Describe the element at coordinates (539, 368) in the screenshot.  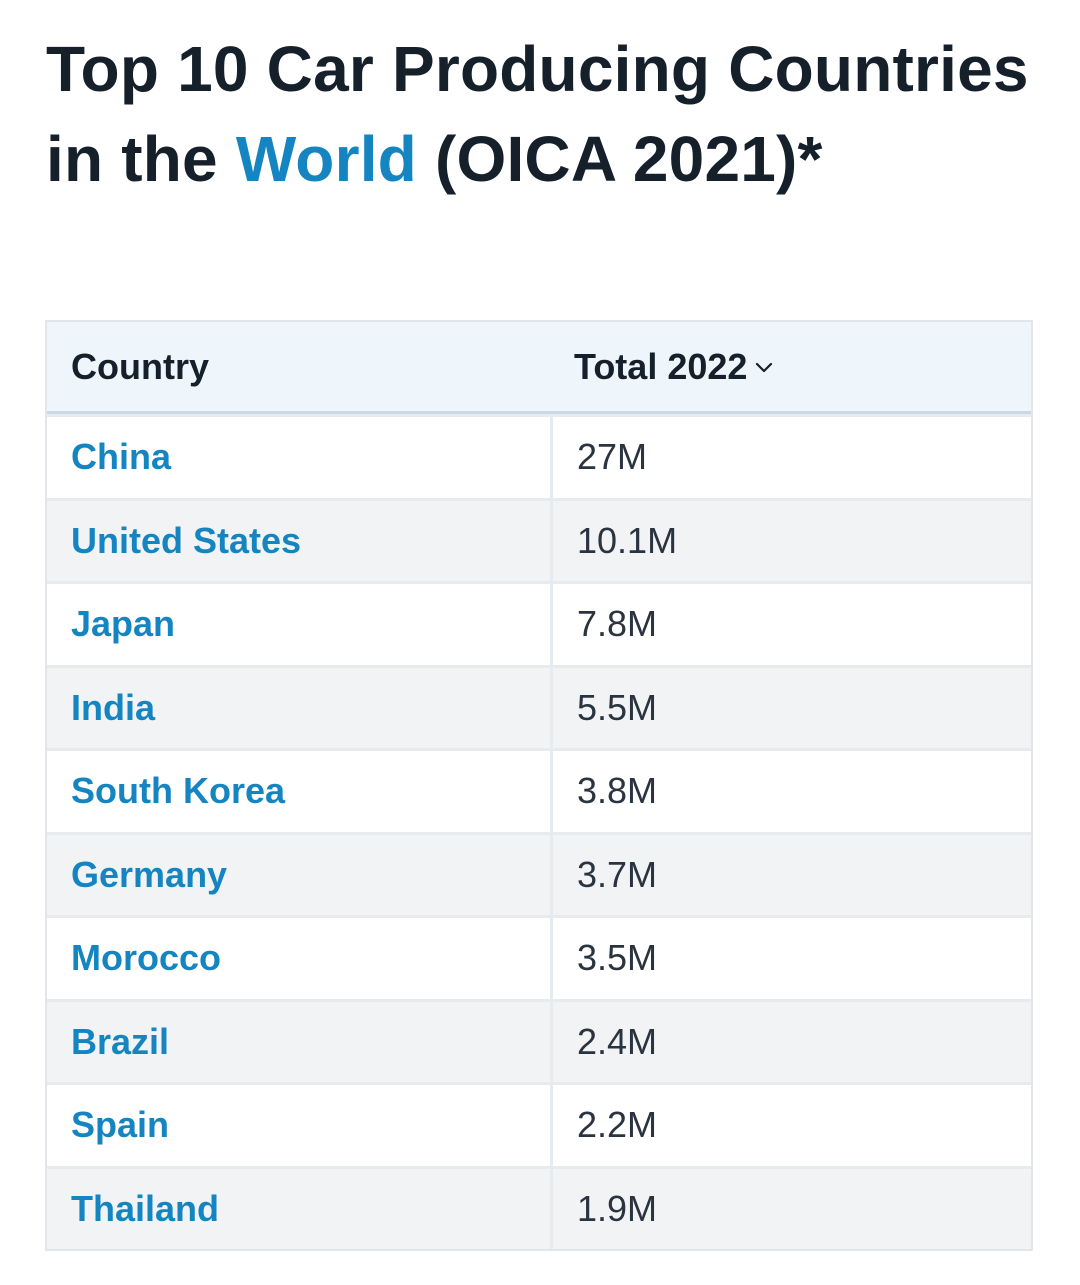
I see `table-header: Country Total 2022` at that location.